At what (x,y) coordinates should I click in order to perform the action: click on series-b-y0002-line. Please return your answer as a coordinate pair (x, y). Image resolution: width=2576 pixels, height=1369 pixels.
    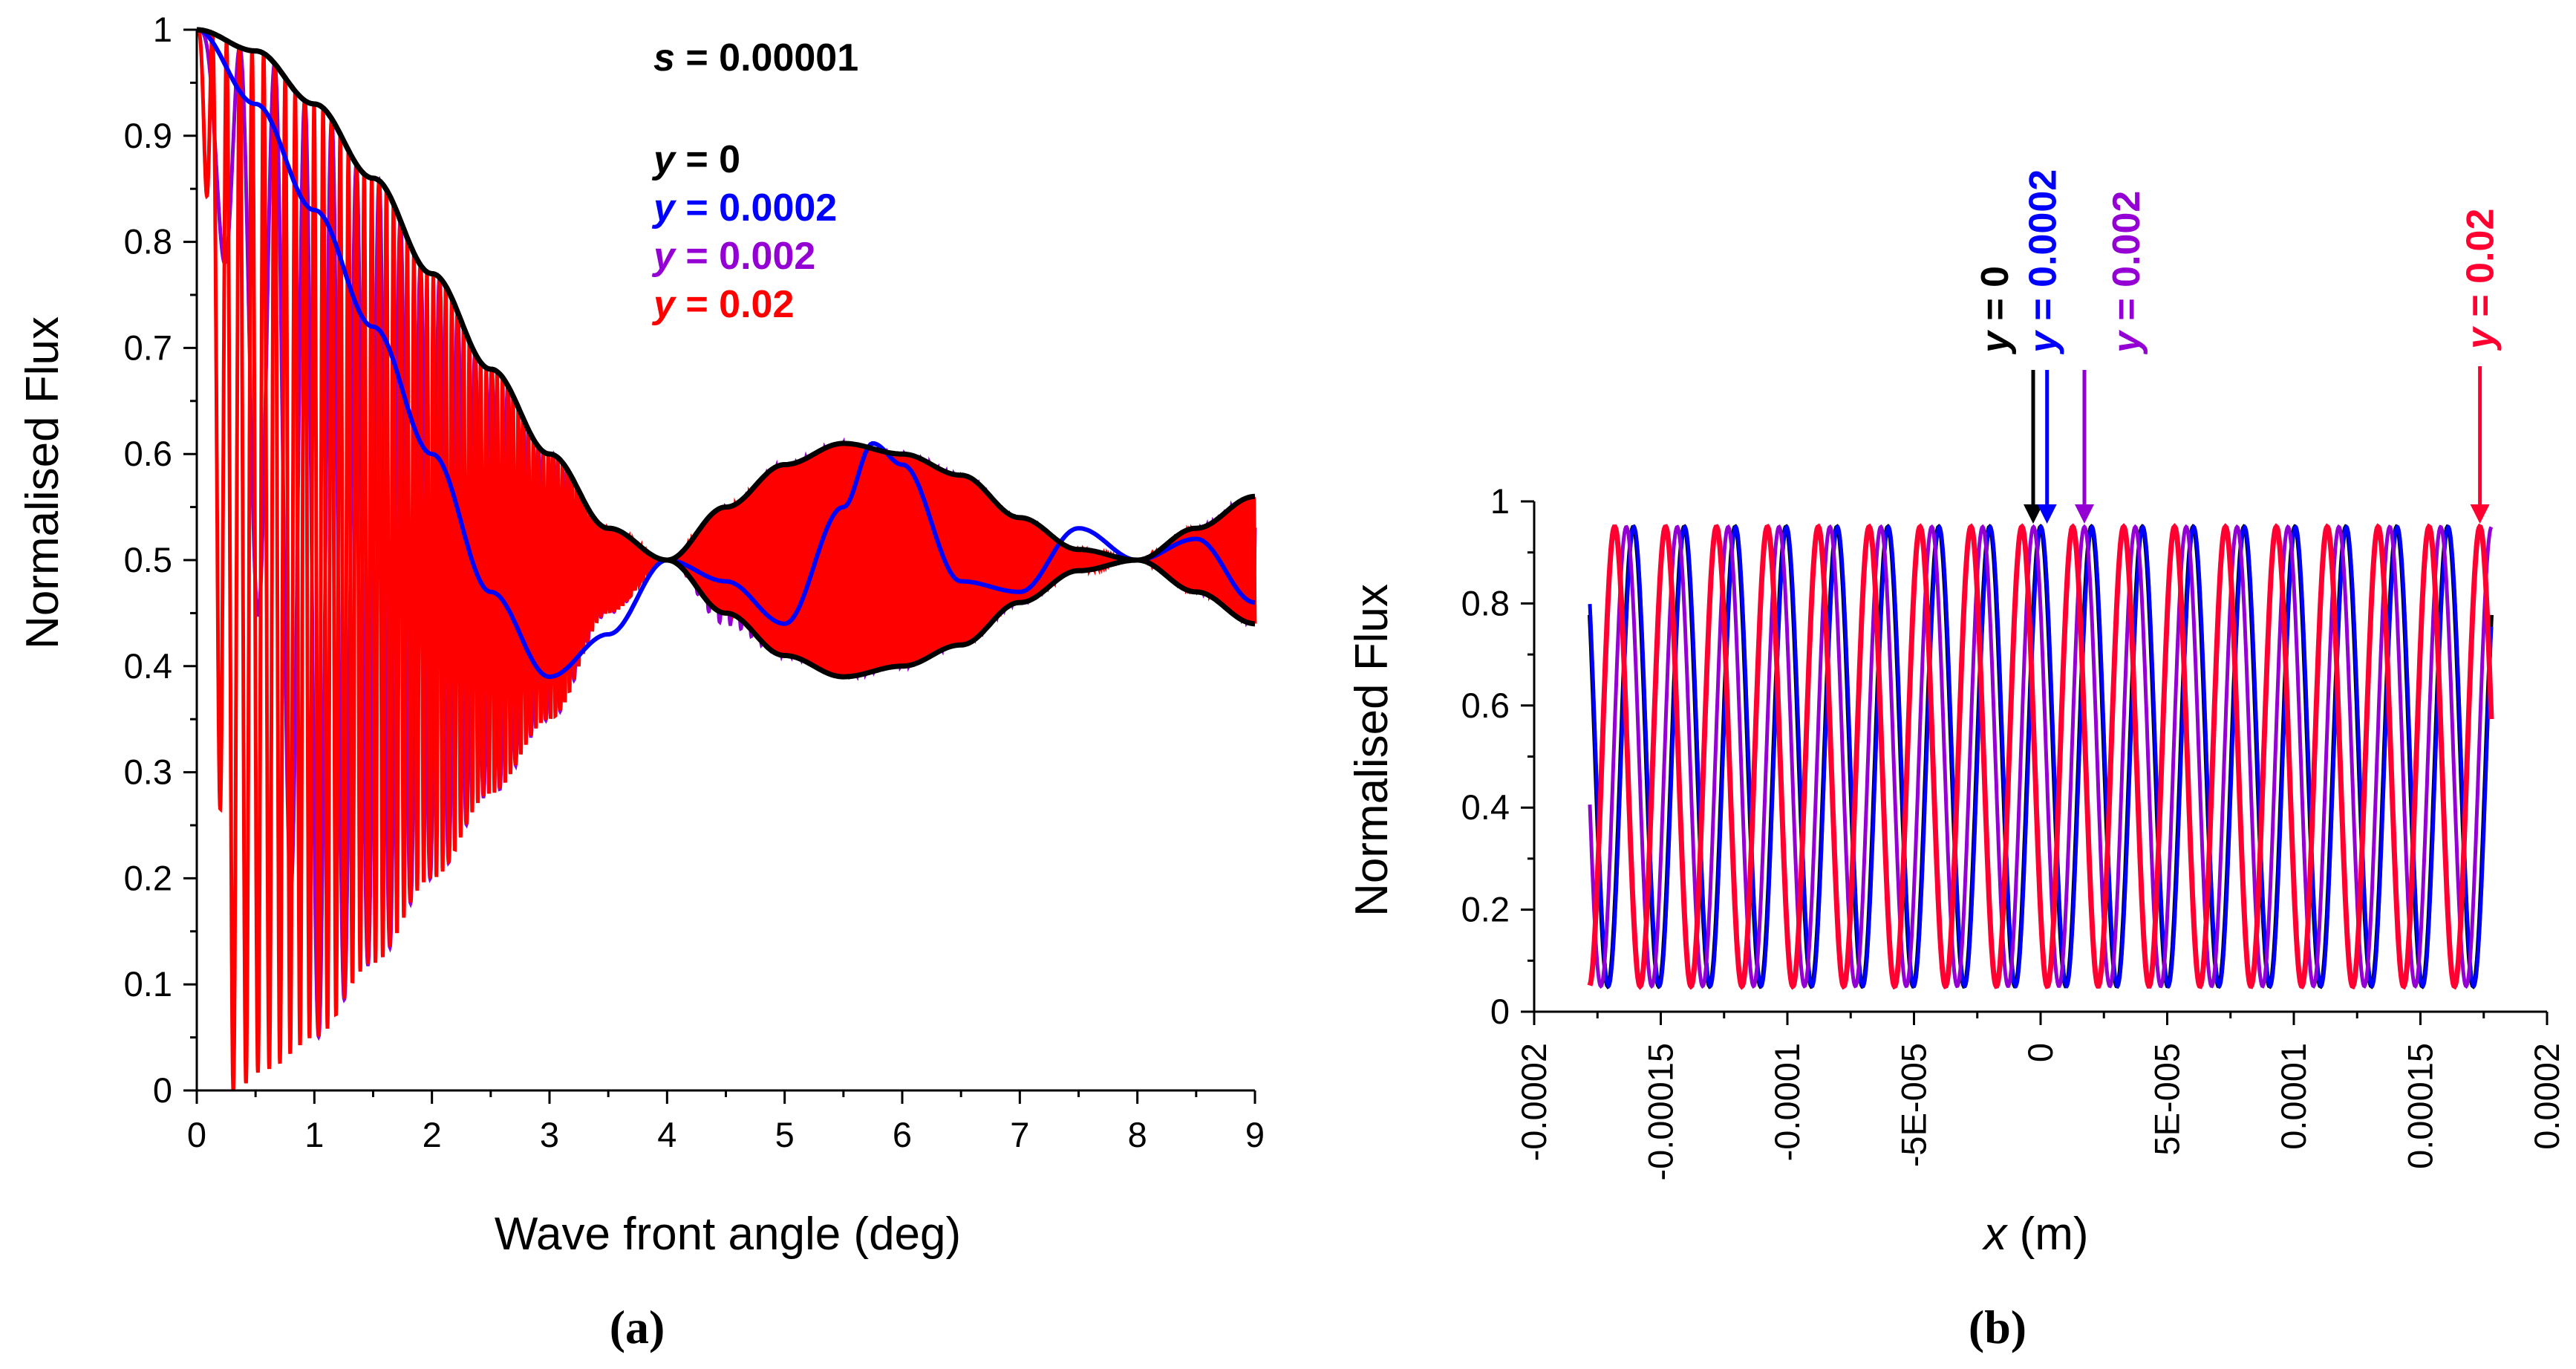
    Looking at the image, I should click on (2041, 756).